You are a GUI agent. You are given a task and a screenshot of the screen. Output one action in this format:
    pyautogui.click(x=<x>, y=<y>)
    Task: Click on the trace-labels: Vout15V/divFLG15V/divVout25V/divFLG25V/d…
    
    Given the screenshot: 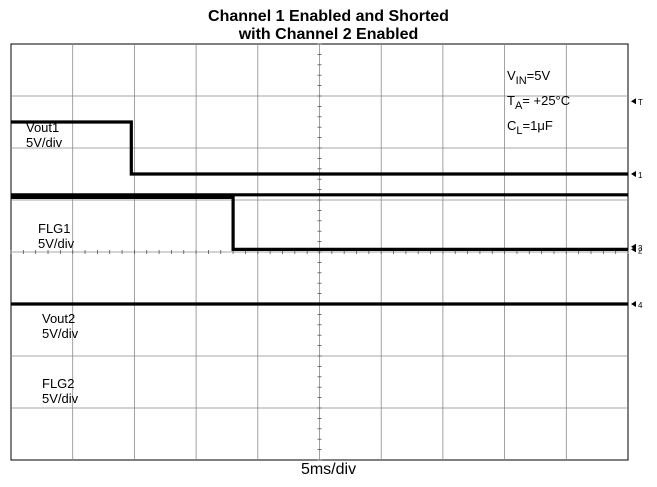 What is the action you would take?
    pyautogui.click(x=52, y=263)
    